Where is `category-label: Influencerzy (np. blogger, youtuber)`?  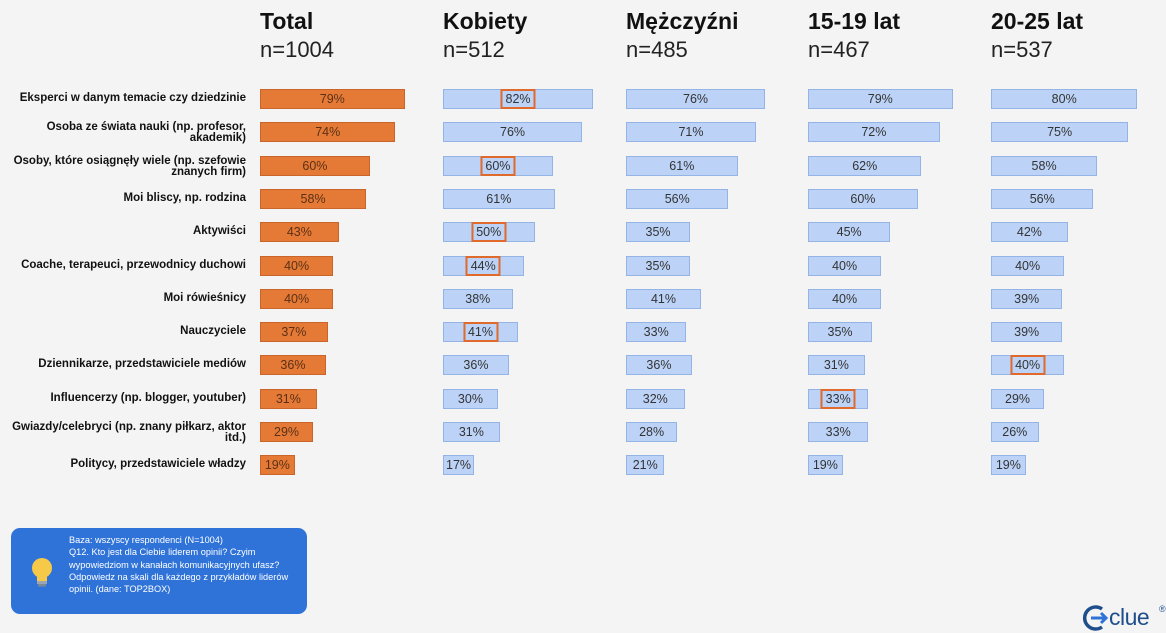
category-label: Influencerzy (np. blogger, youtuber) is located at coordinates (148, 397).